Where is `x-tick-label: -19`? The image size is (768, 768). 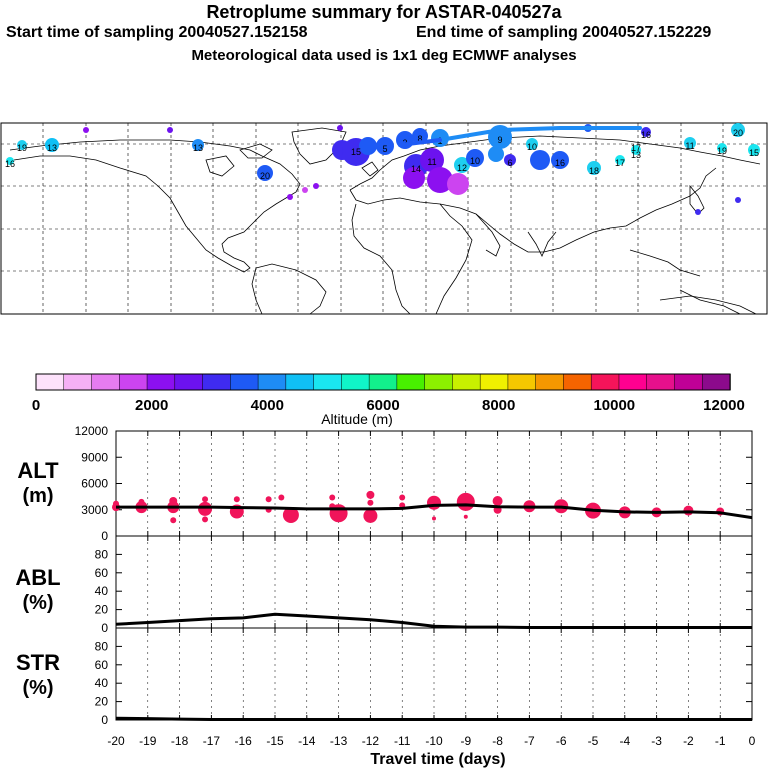
x-tick-label: -19 is located at coordinates (148, 741).